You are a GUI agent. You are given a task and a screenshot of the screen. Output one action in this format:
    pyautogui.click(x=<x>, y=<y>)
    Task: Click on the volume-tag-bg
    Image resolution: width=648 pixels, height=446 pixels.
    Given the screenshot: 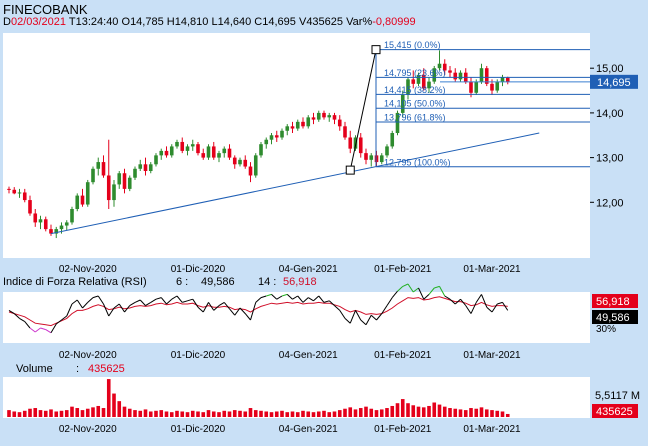 What is the action you would take?
    pyautogui.click(x=615, y=411)
    